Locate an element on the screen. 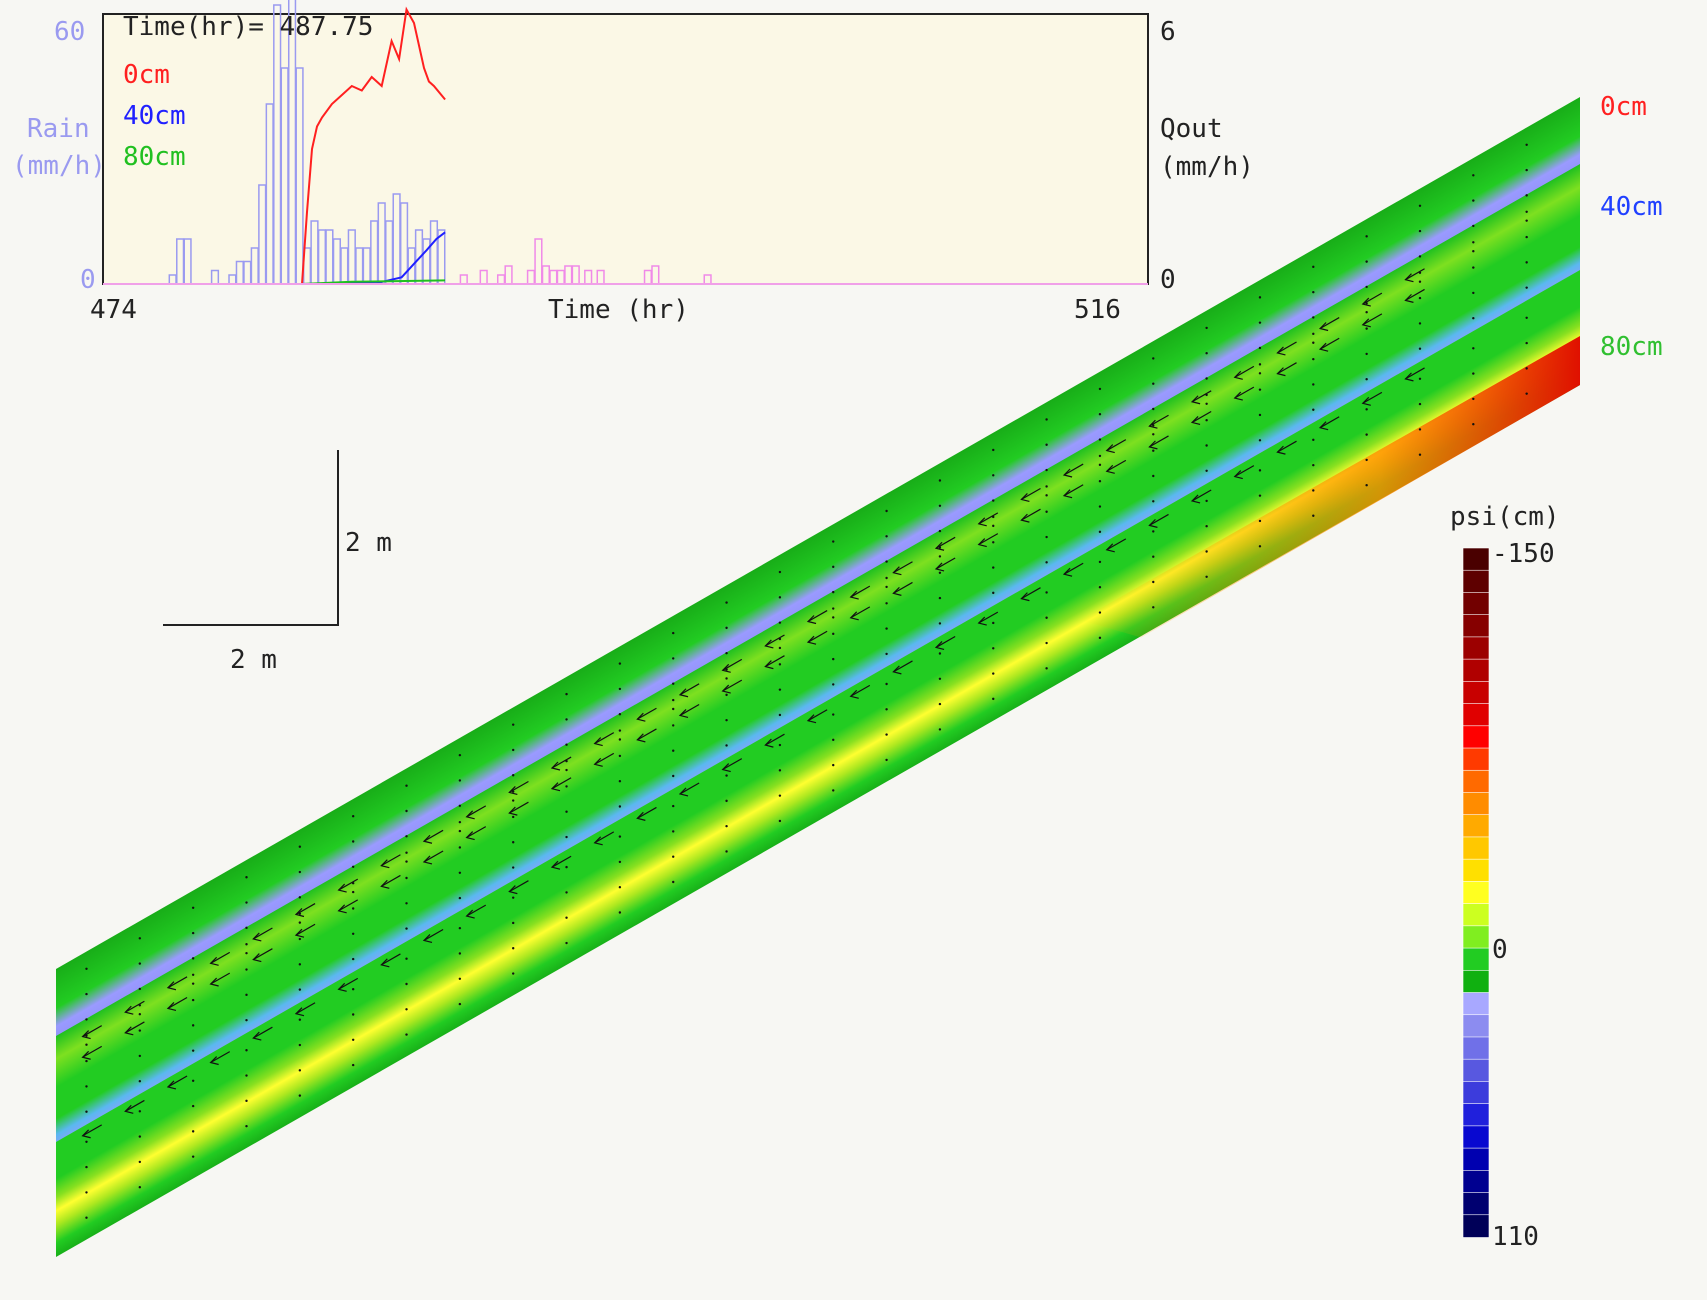 The height and width of the screenshot is (1300, 1707). right-axis-label-line2: (mm/h) is located at coordinates (1207, 167).